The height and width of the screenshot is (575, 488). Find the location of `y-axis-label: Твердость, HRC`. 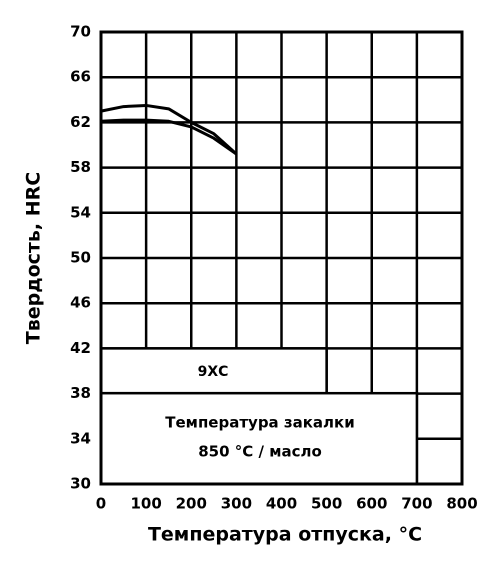

y-axis-label: Твердость, HRC is located at coordinates (34, 258).